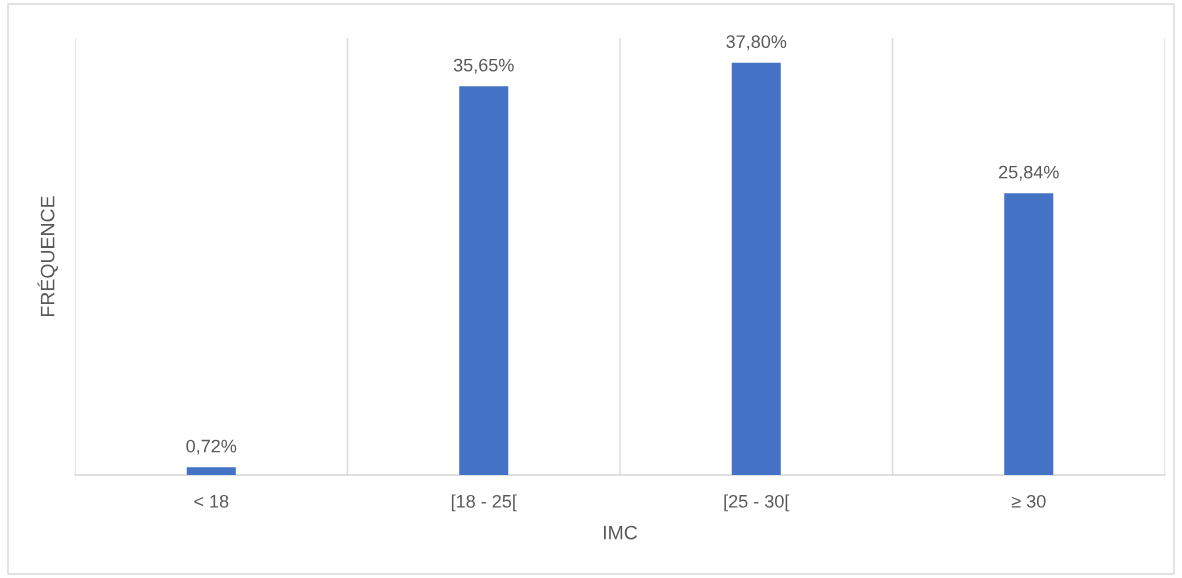 Image resolution: width=1182 pixels, height=578 pixels. What do you see at coordinates (211, 447) in the screenshot?
I see `data-label: 0,72%` at bounding box center [211, 447].